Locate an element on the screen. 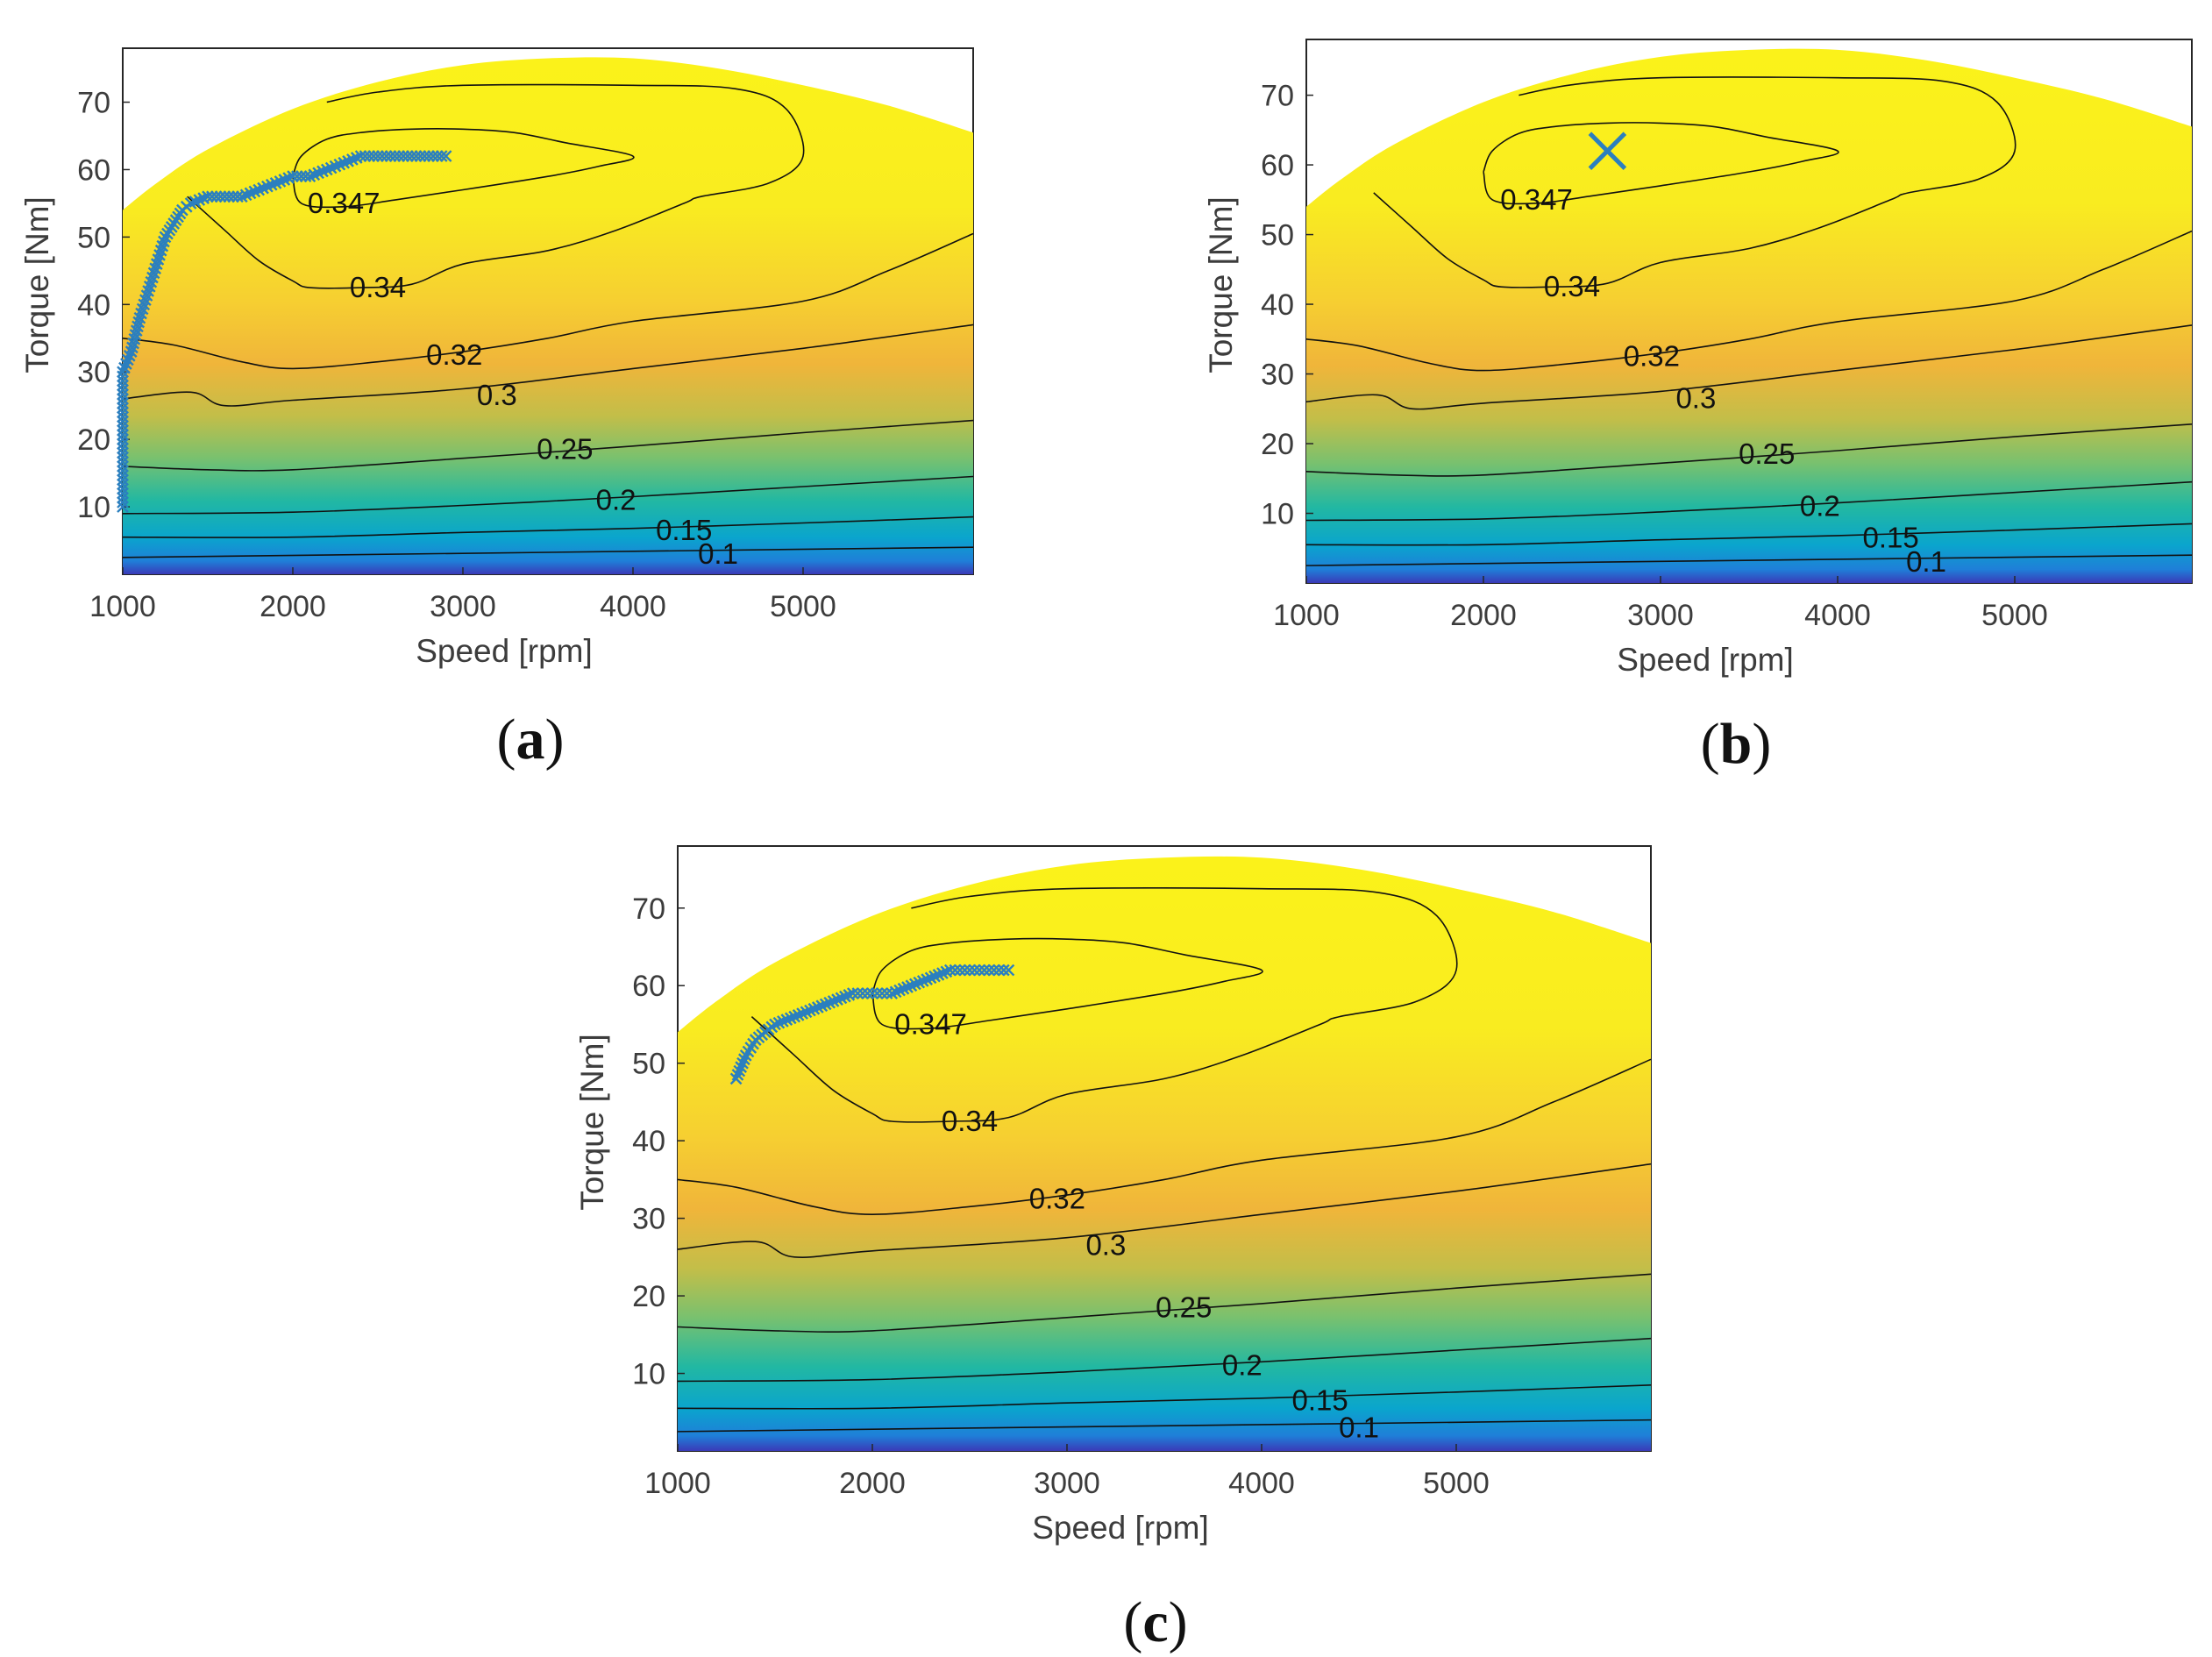 The height and width of the screenshot is (1657, 2212). panel-label-close-paren: ) is located at coordinates (1761, 744).